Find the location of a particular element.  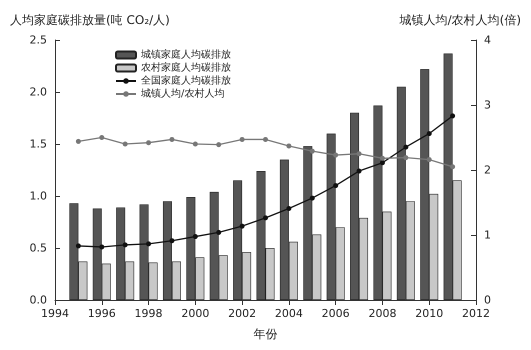

x-tick-label: 2010 is located at coordinates (429, 313).